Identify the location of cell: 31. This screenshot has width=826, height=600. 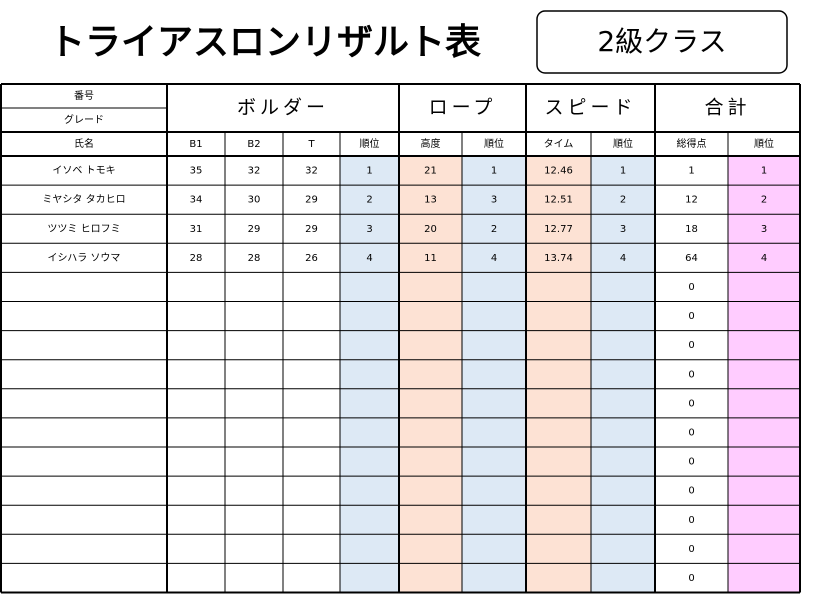
(196, 229).